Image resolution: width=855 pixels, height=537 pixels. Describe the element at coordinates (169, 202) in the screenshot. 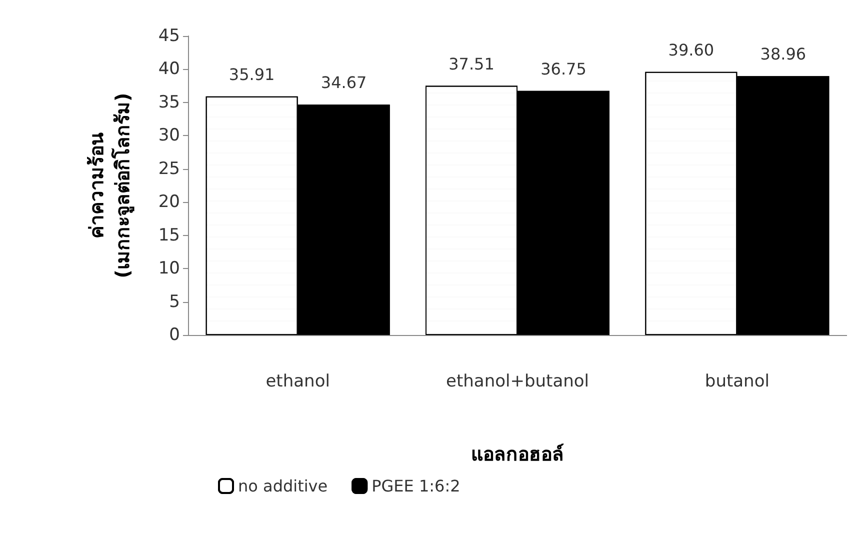

I see `y-tick-label: 20` at that location.